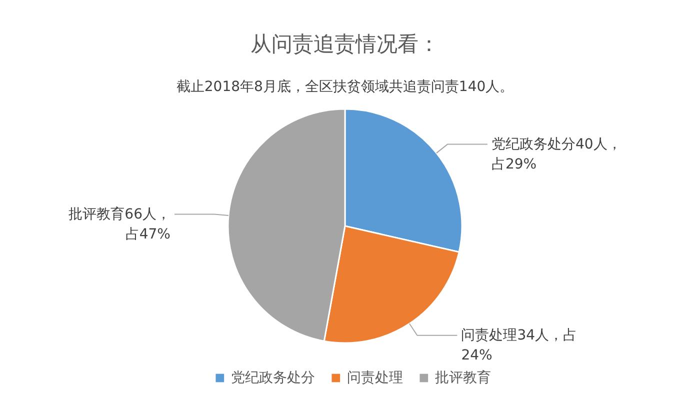  What do you see at coordinates (374, 378) in the screenshot?
I see `legend-label: 问责处理` at bounding box center [374, 378].